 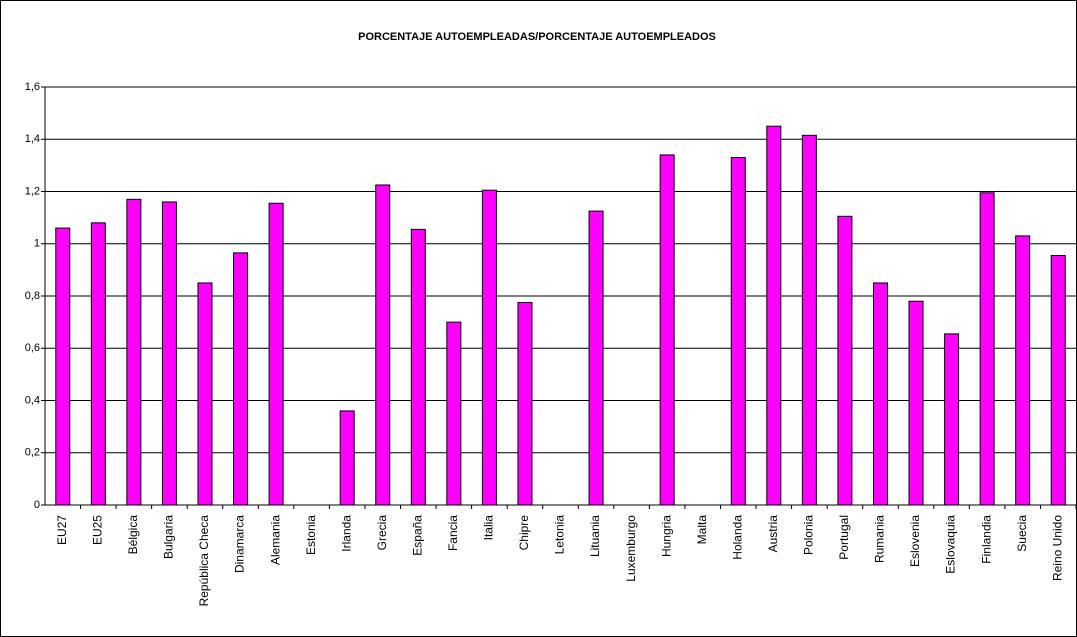 What do you see at coordinates (1022, 533) in the screenshot?
I see `x-tick-label: Suecia` at bounding box center [1022, 533].